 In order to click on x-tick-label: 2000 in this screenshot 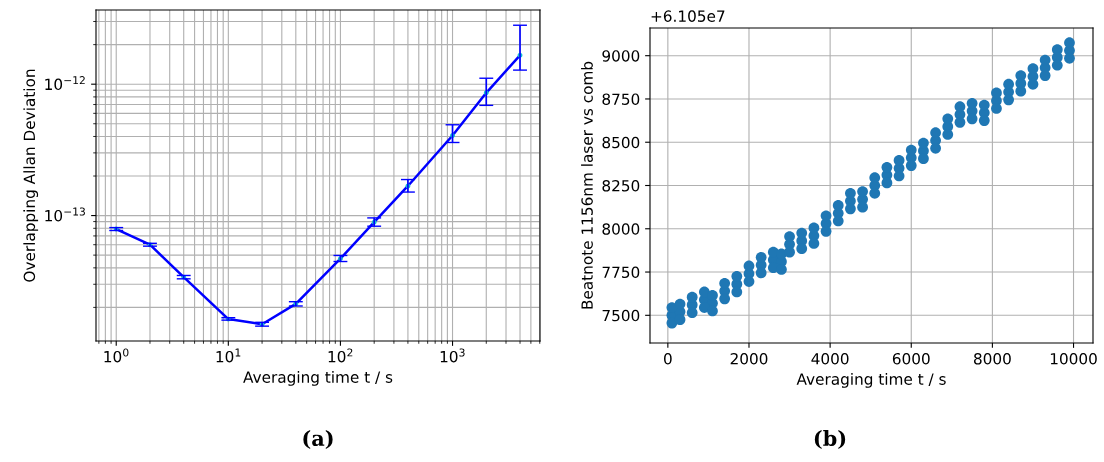, I will do `click(749, 358)`.